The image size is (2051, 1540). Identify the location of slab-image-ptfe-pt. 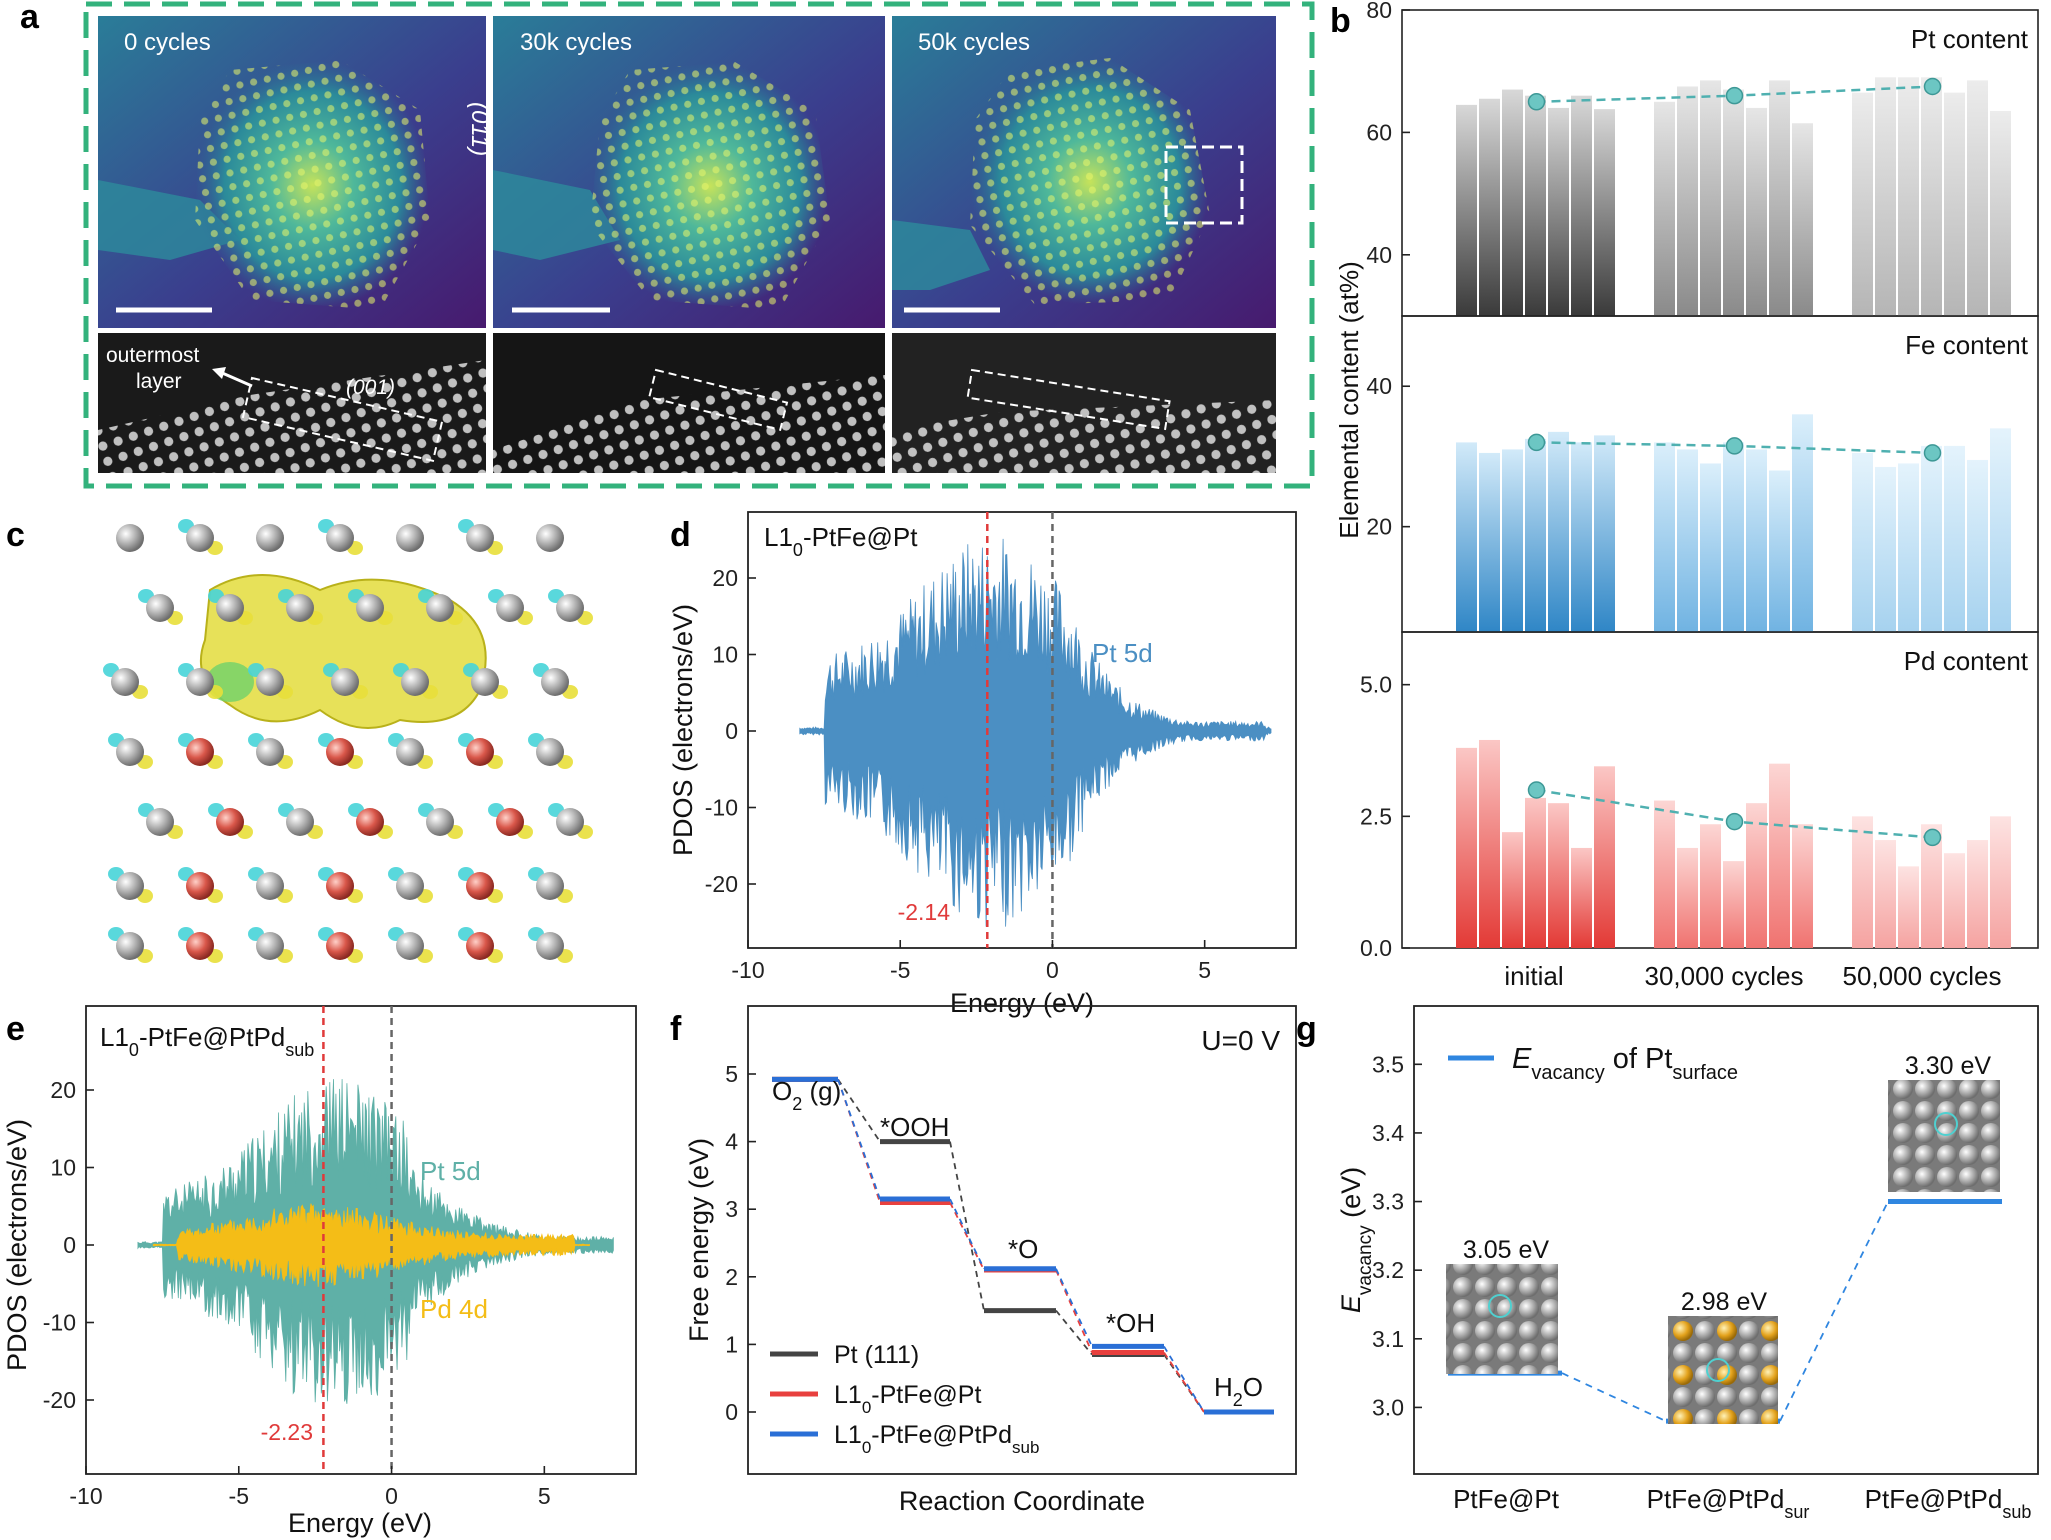
(1502, 1319).